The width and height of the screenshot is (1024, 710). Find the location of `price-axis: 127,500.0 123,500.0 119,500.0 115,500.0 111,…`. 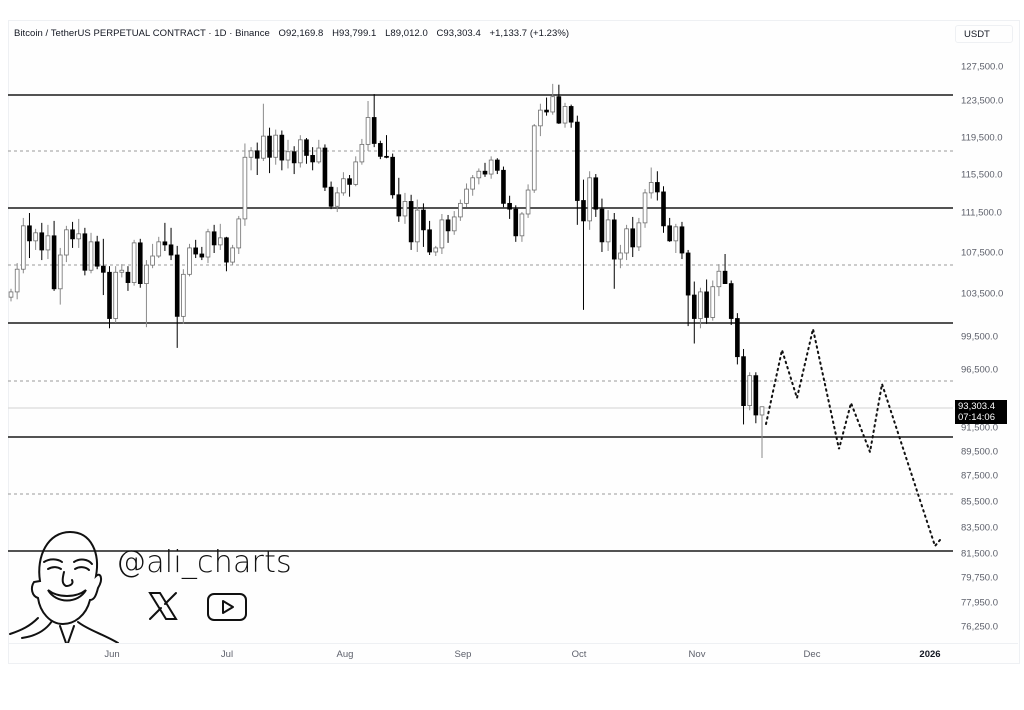

price-axis: 127,500.0 123,500.0 119,500.0 115,500.0 111,… is located at coordinates (983, 344).